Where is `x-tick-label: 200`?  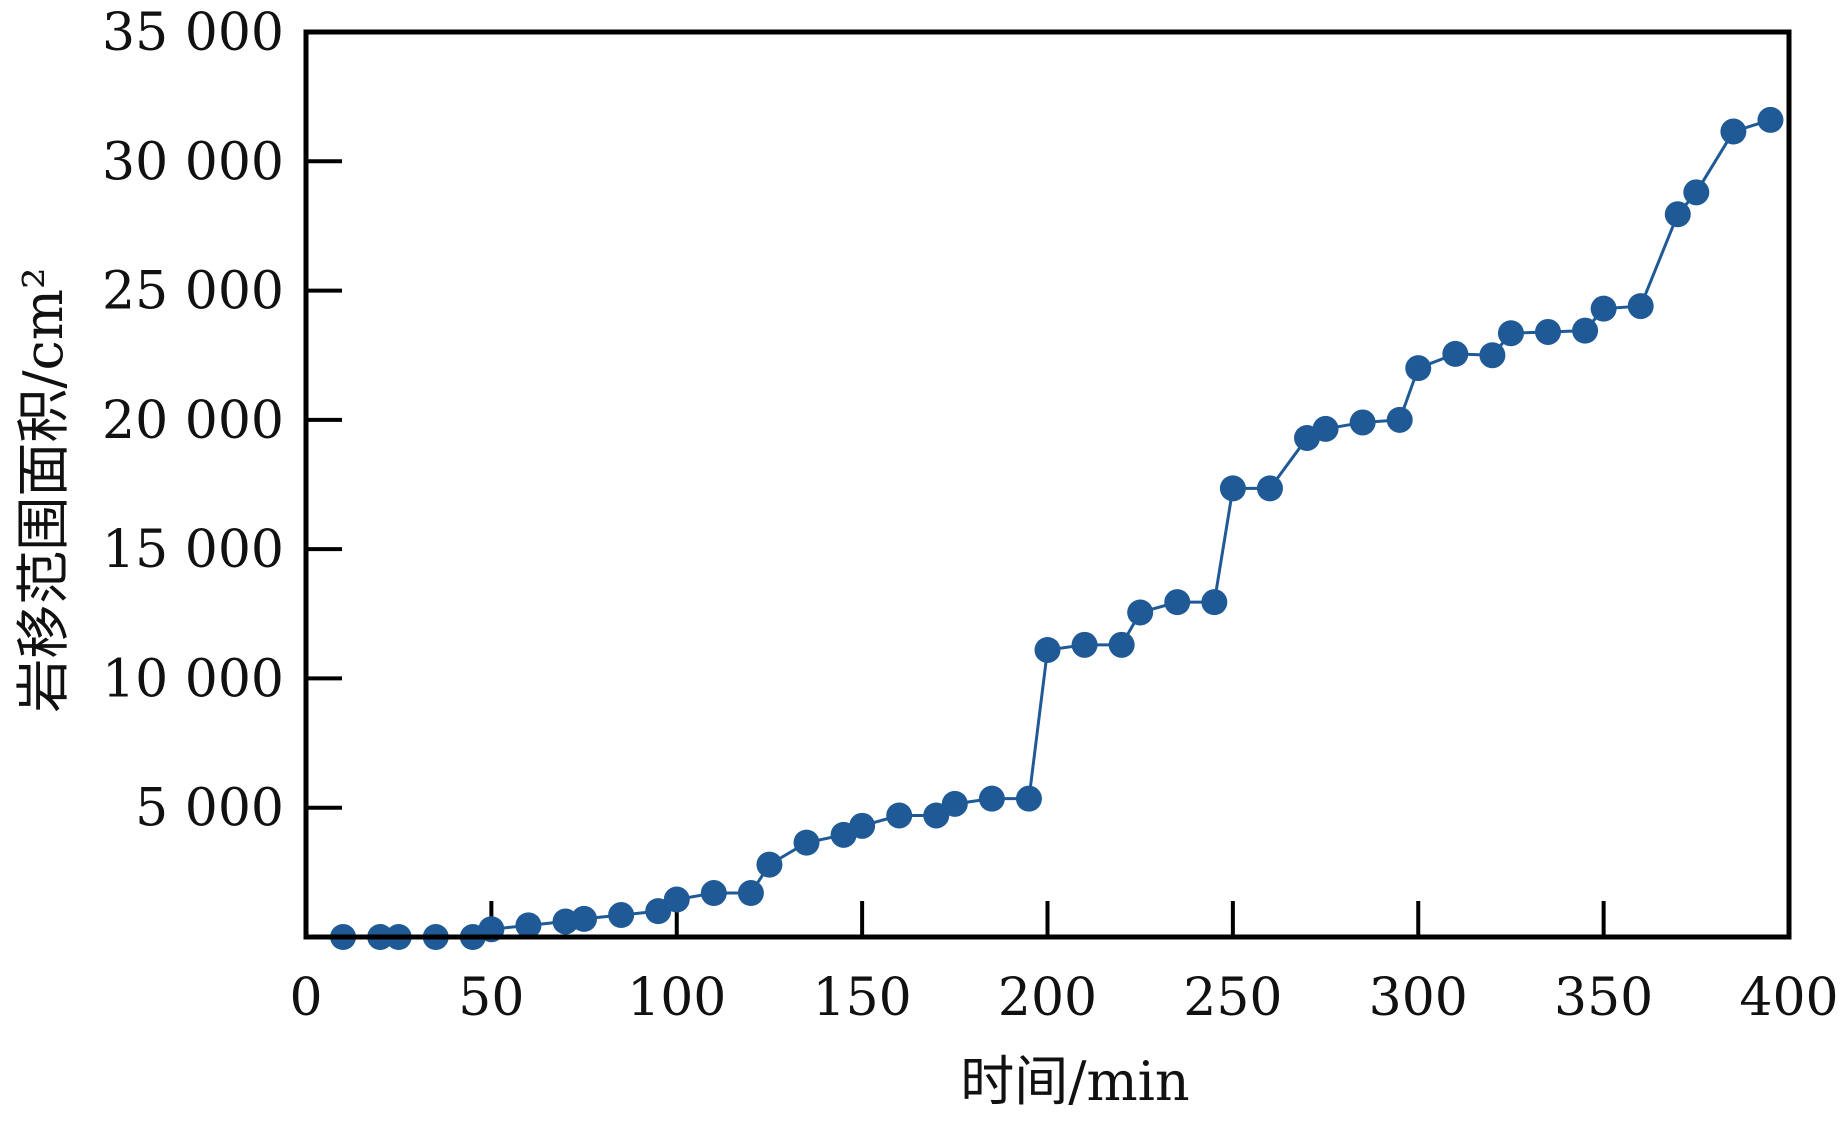
x-tick-label: 200 is located at coordinates (1047, 998).